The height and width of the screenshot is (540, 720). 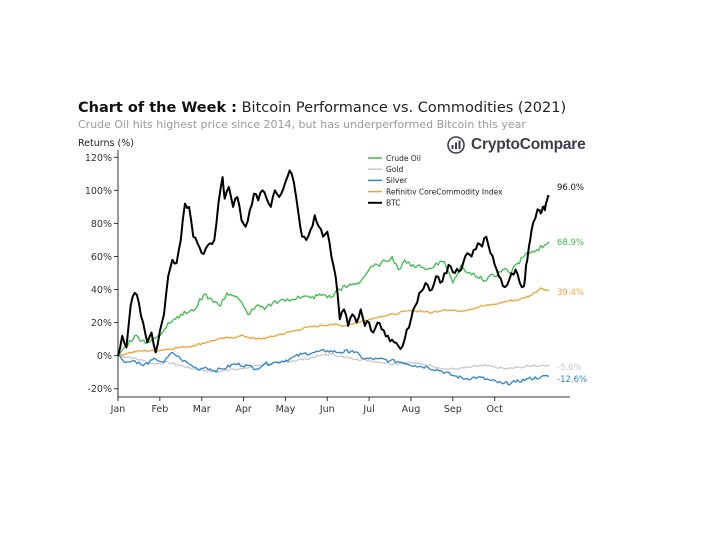 What do you see at coordinates (394, 169) in the screenshot?
I see `legend-label: Gold` at bounding box center [394, 169].